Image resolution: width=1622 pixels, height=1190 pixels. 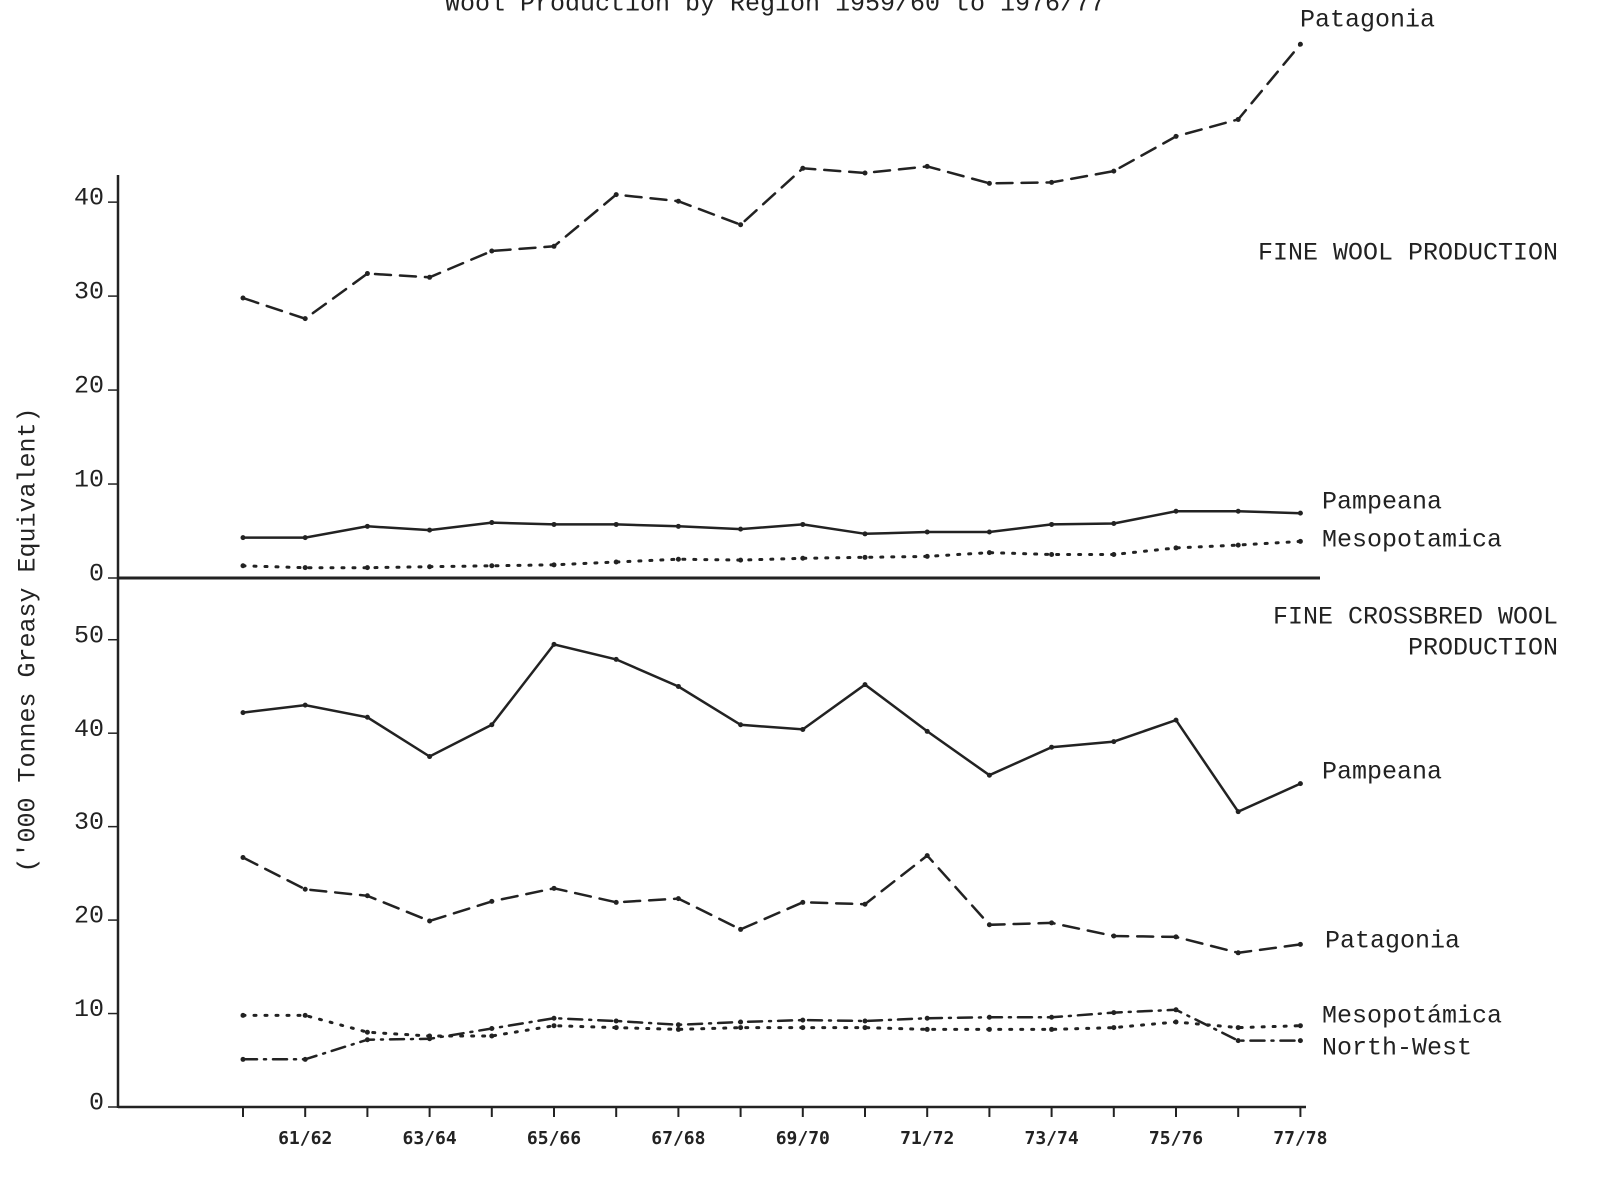 What do you see at coordinates (28, 639) in the screenshot?
I see `y-axis-label: ('000 Tonnes Greasy Equivalent)` at bounding box center [28, 639].